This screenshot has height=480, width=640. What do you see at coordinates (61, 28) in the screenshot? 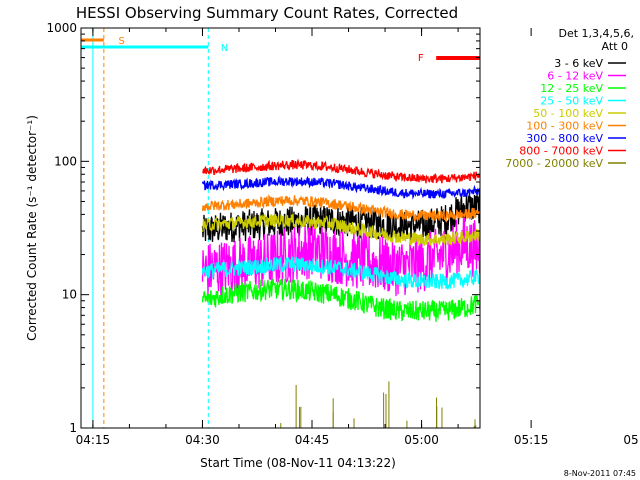
I see `y-tick-label: 1000` at bounding box center [61, 28].